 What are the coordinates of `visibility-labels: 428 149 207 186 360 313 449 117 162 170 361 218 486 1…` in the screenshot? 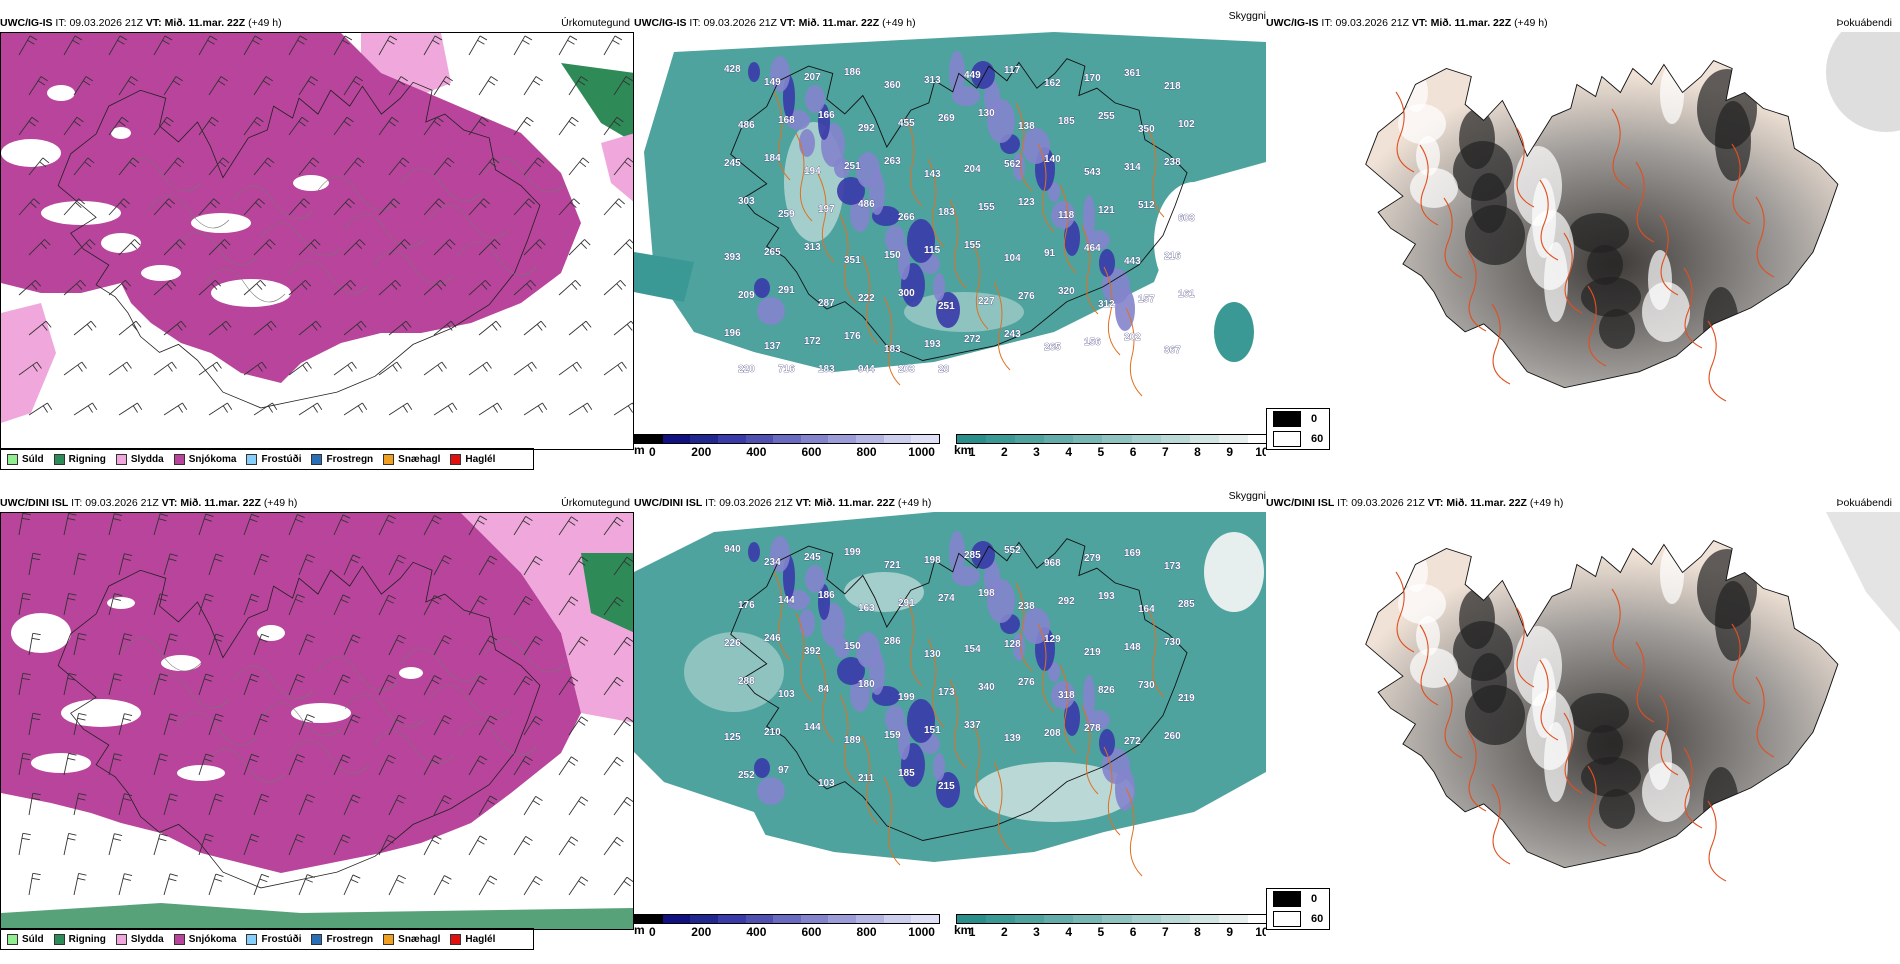 It's located at (960, 220).